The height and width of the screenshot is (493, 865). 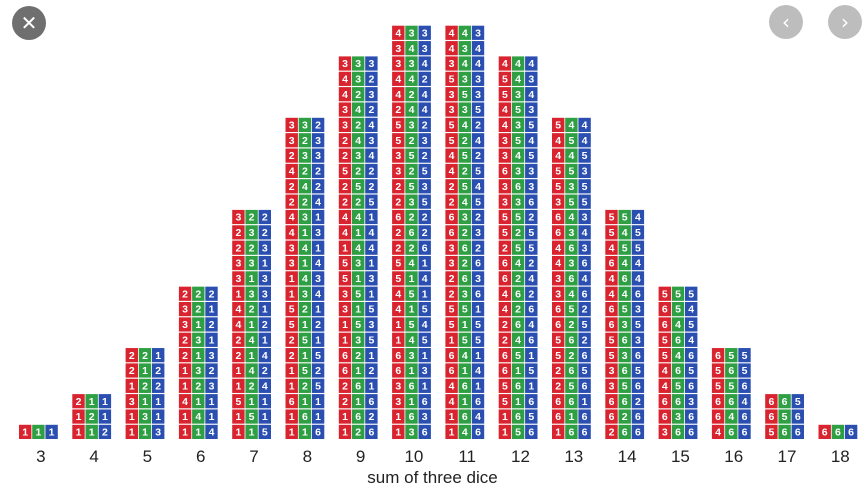 What do you see at coordinates (29, 23) in the screenshot?
I see `close-button: ✕` at bounding box center [29, 23].